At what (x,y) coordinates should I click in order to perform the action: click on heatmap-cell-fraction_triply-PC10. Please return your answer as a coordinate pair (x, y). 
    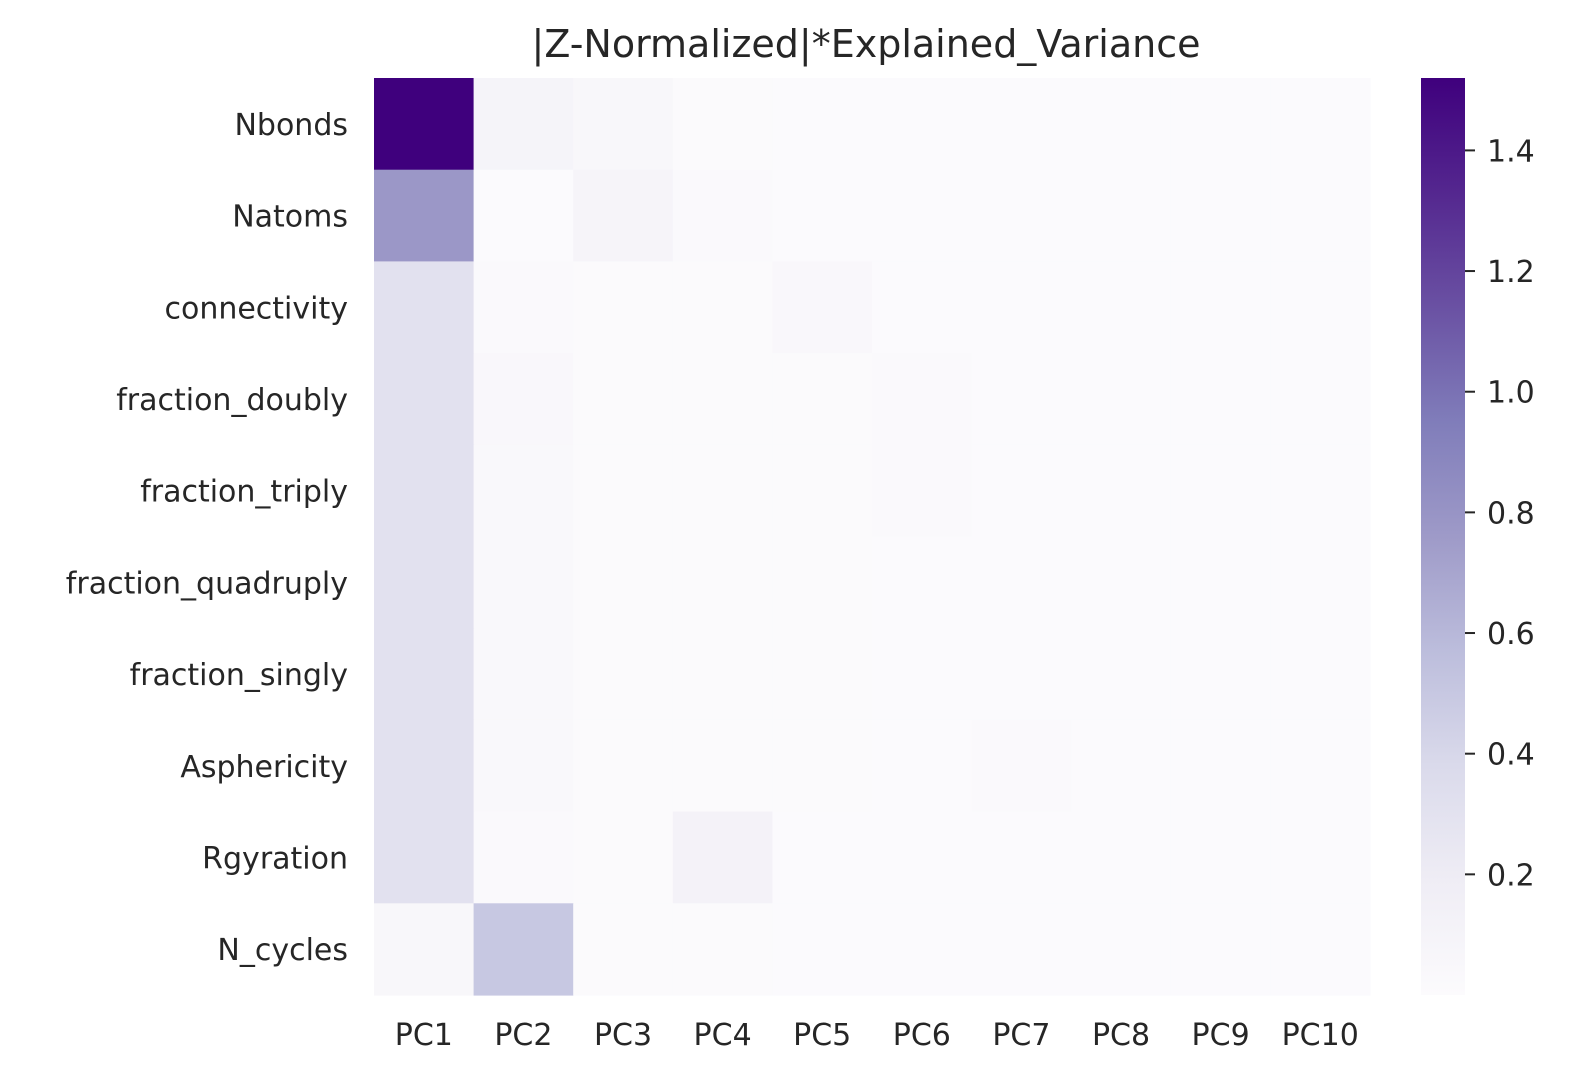
    Looking at the image, I should click on (1320, 491).